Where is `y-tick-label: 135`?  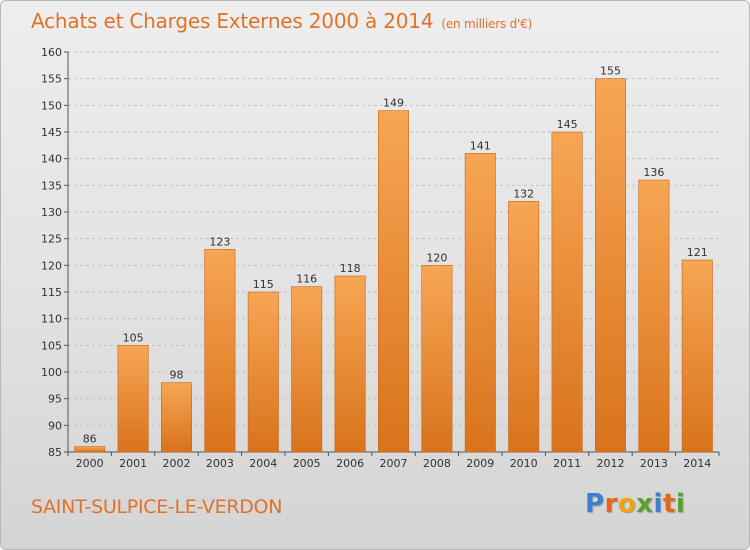 y-tick-label: 135 is located at coordinates (51, 185).